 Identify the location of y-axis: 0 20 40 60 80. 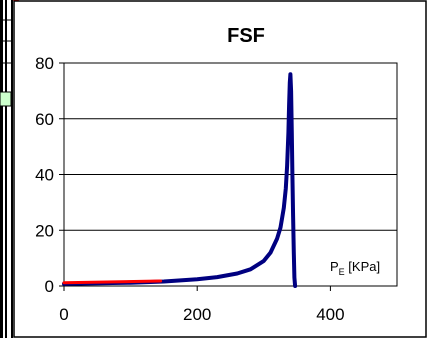
(49, 175).